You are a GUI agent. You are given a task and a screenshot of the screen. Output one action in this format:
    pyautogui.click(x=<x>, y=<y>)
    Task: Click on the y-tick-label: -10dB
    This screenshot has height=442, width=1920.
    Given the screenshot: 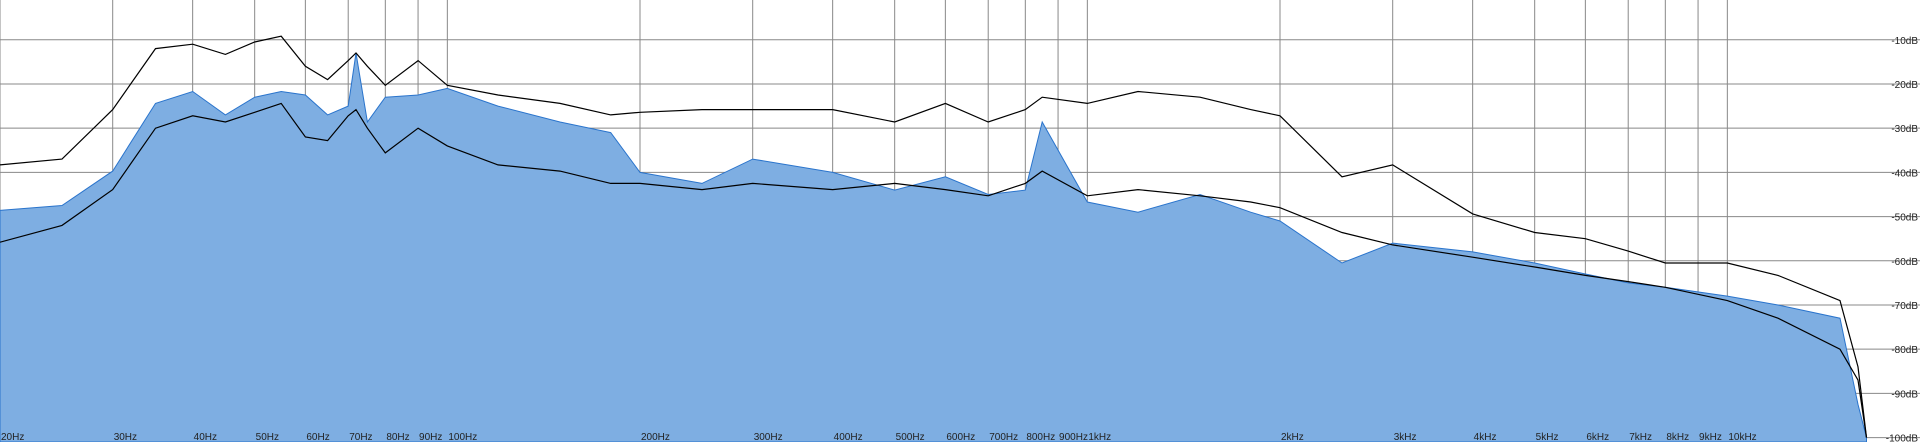 What is the action you would take?
    pyautogui.click(x=1904, y=41)
    